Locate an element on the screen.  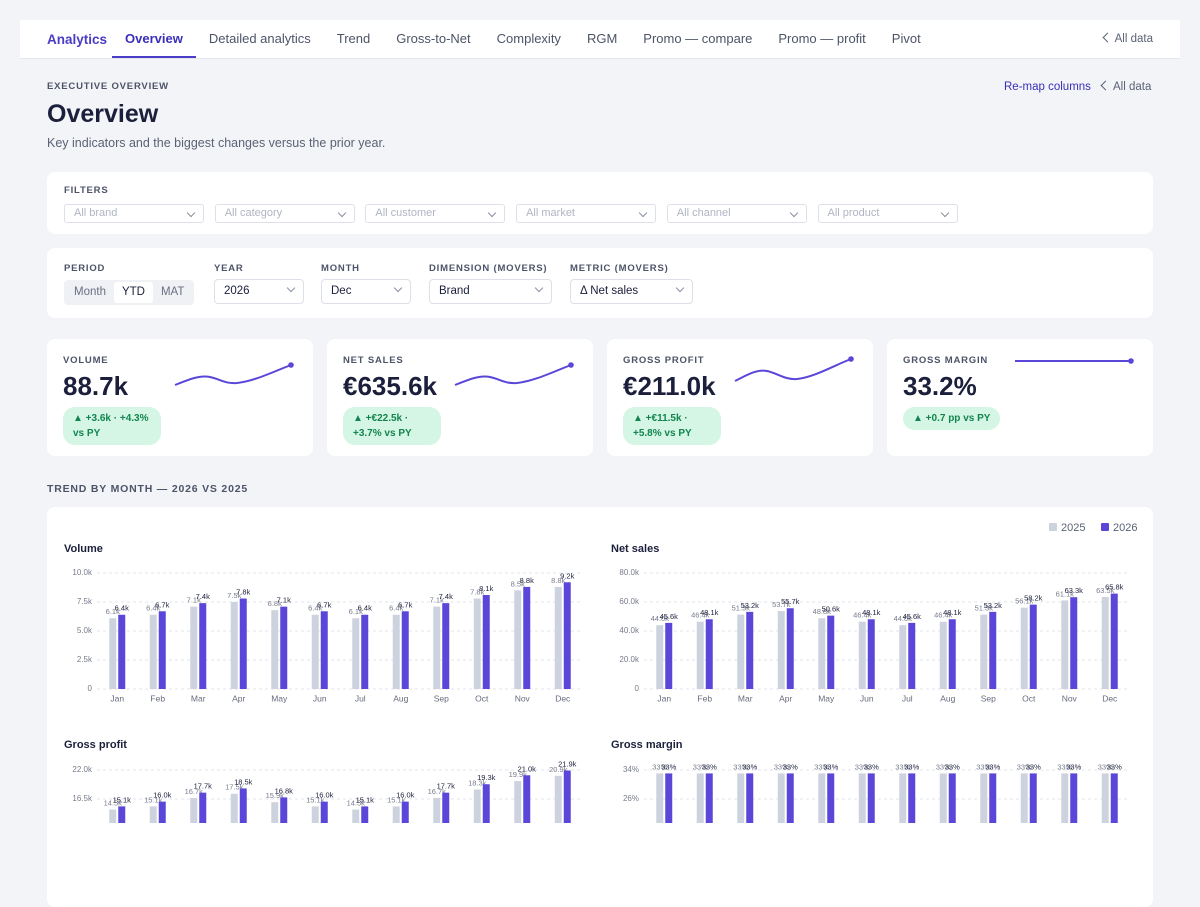
chart-title: Gross margin is located at coordinates (647, 745).